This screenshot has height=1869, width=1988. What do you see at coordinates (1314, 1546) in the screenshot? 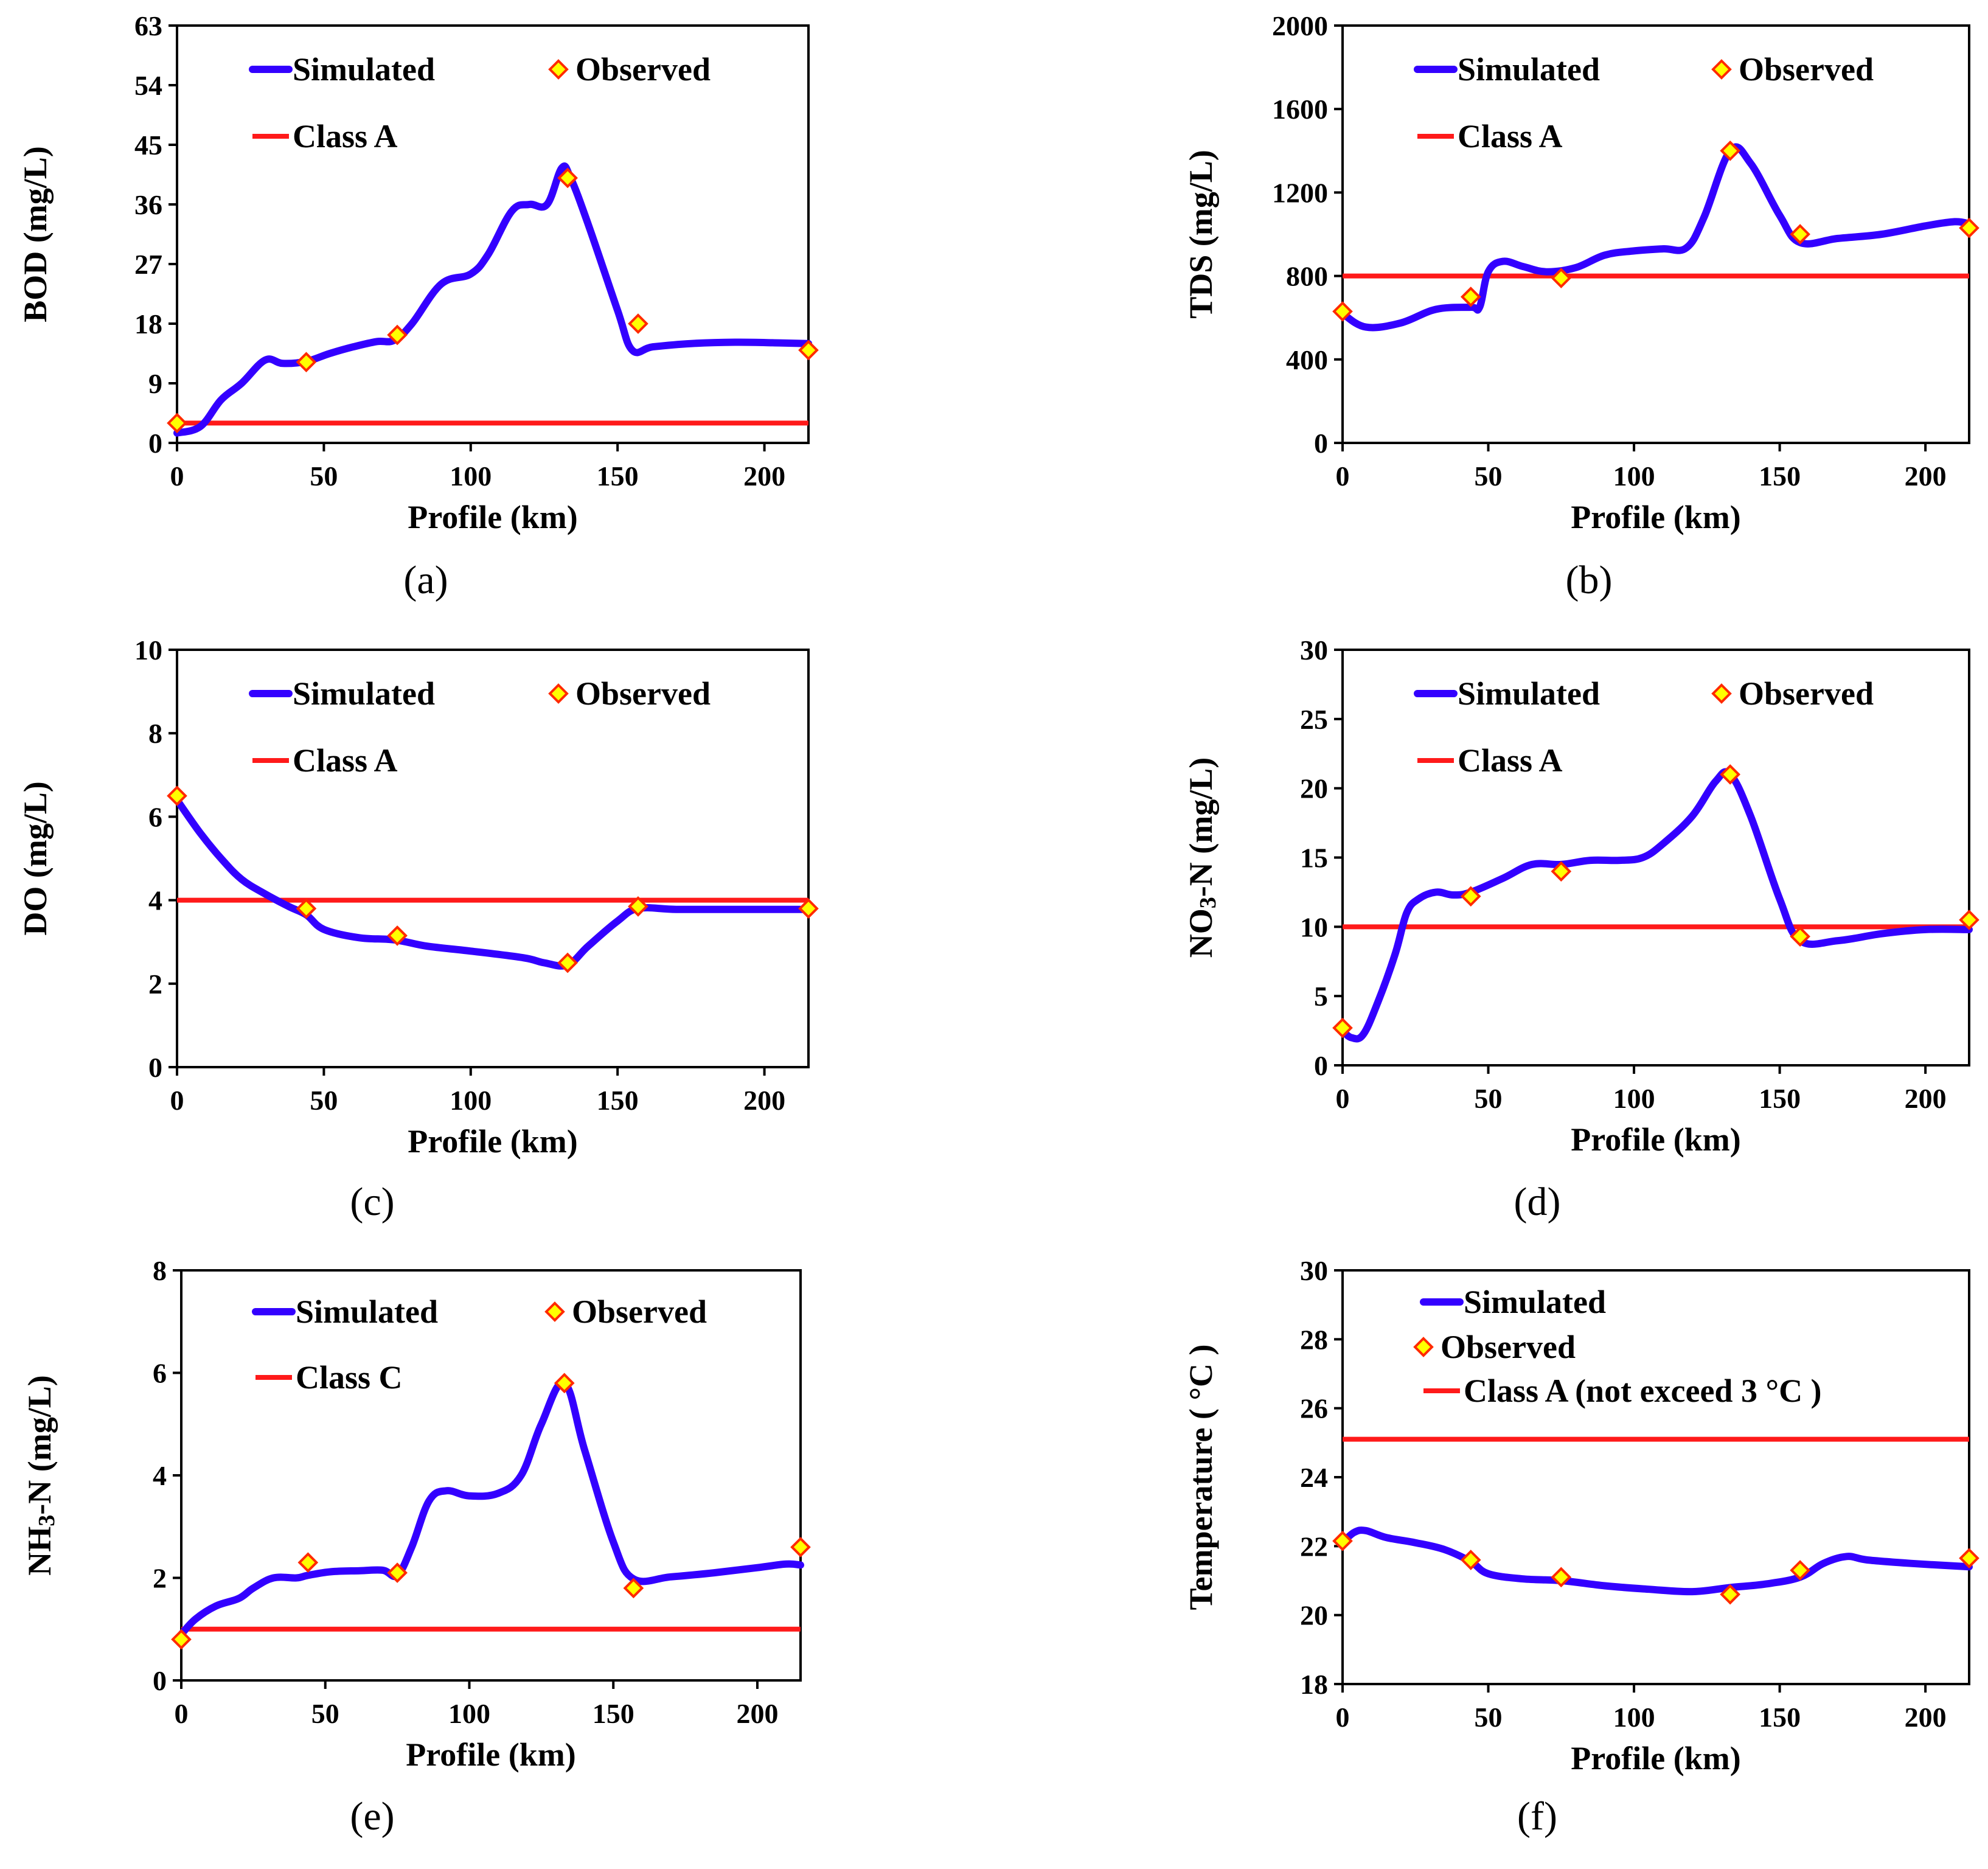
I see `y-tick-label: 22` at bounding box center [1314, 1546].